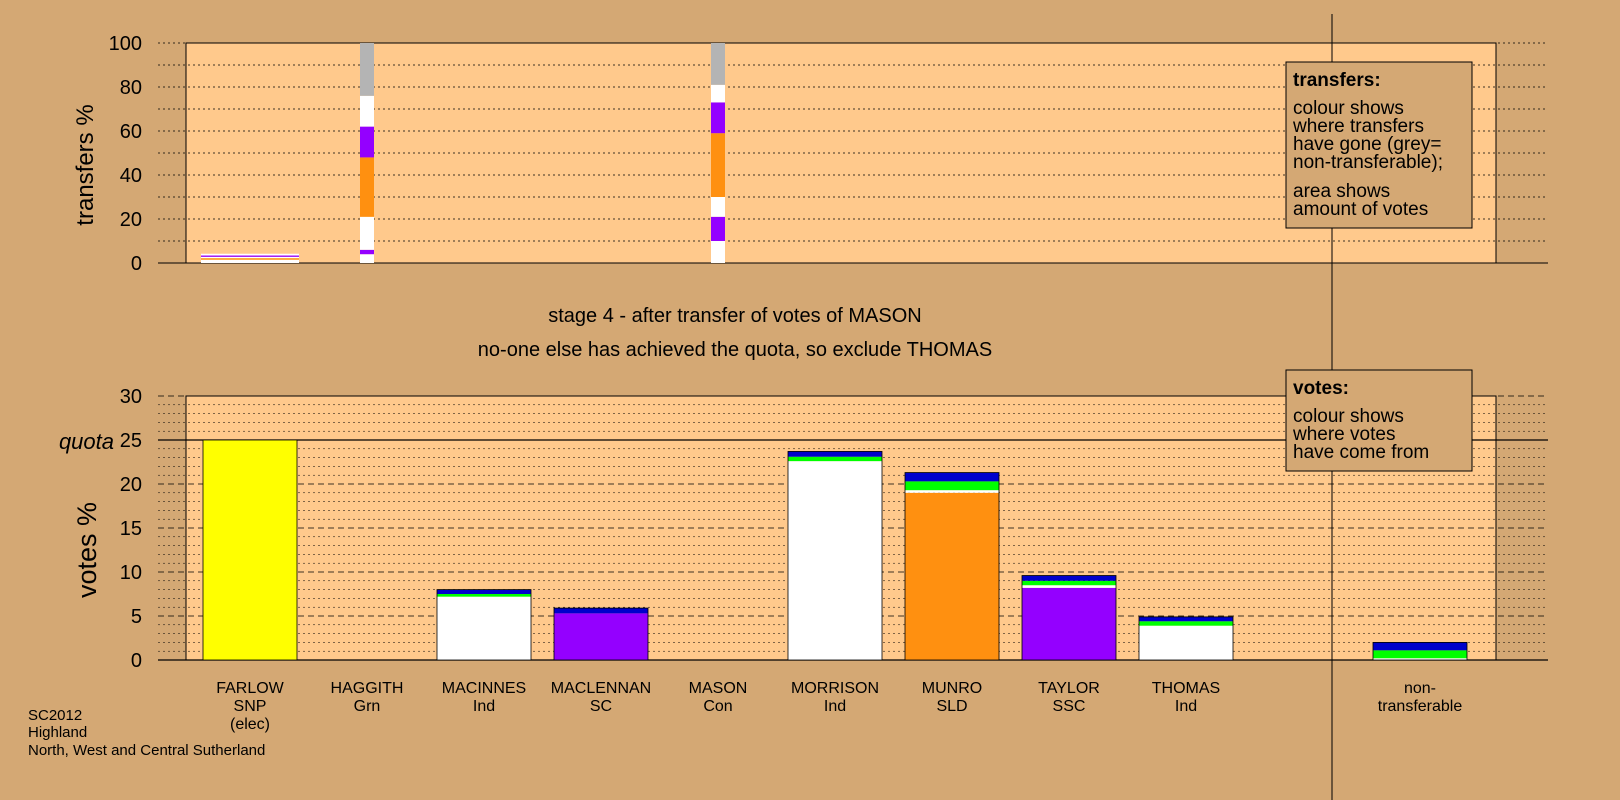  What do you see at coordinates (131, 132) in the screenshot?
I see `transfers-tick-label: 60` at bounding box center [131, 132].